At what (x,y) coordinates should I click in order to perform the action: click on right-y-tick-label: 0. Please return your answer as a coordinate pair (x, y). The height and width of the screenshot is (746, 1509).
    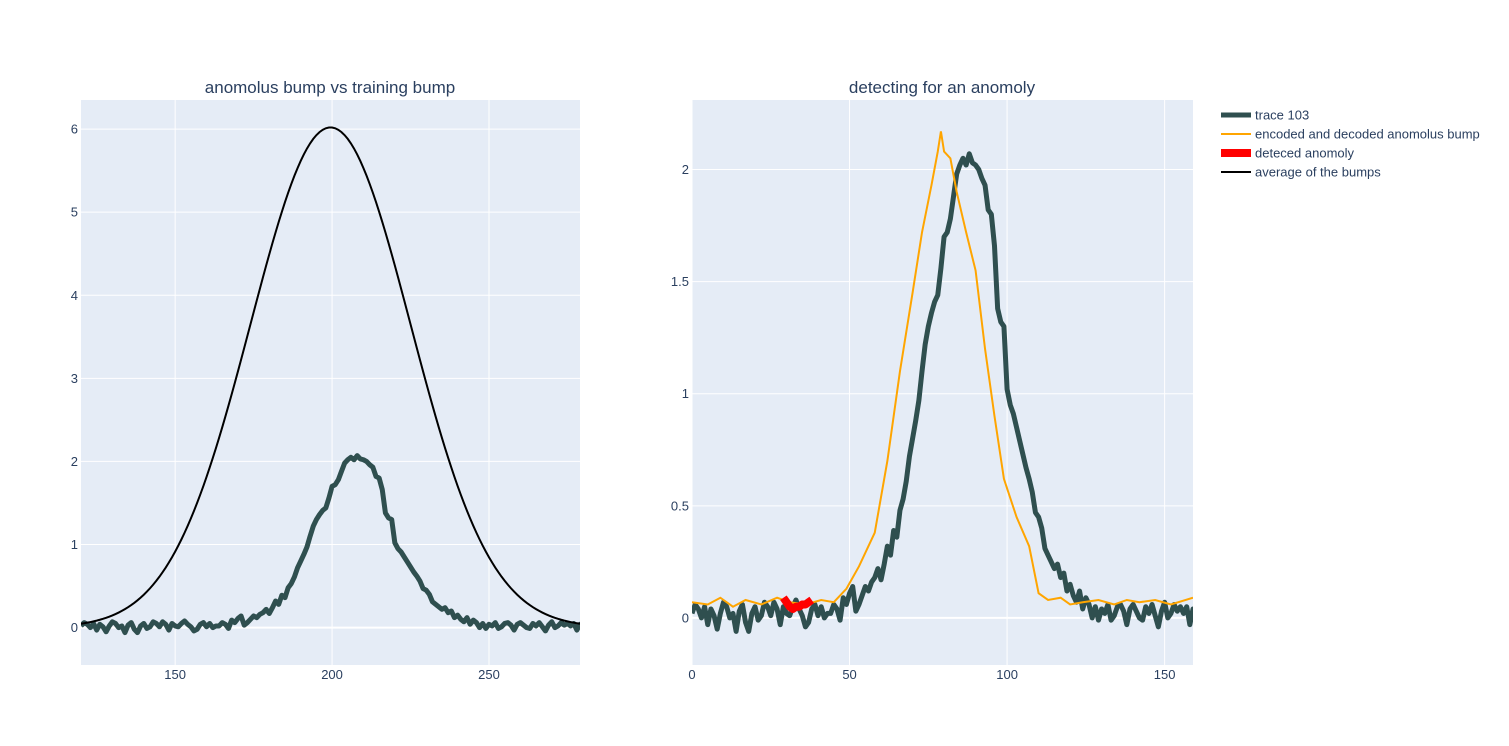
    Looking at the image, I should click on (685, 617).